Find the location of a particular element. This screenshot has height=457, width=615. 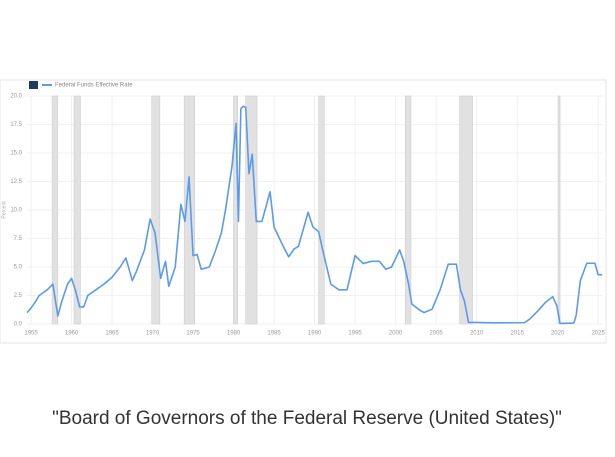

logo is located at coordinates (33, 85).